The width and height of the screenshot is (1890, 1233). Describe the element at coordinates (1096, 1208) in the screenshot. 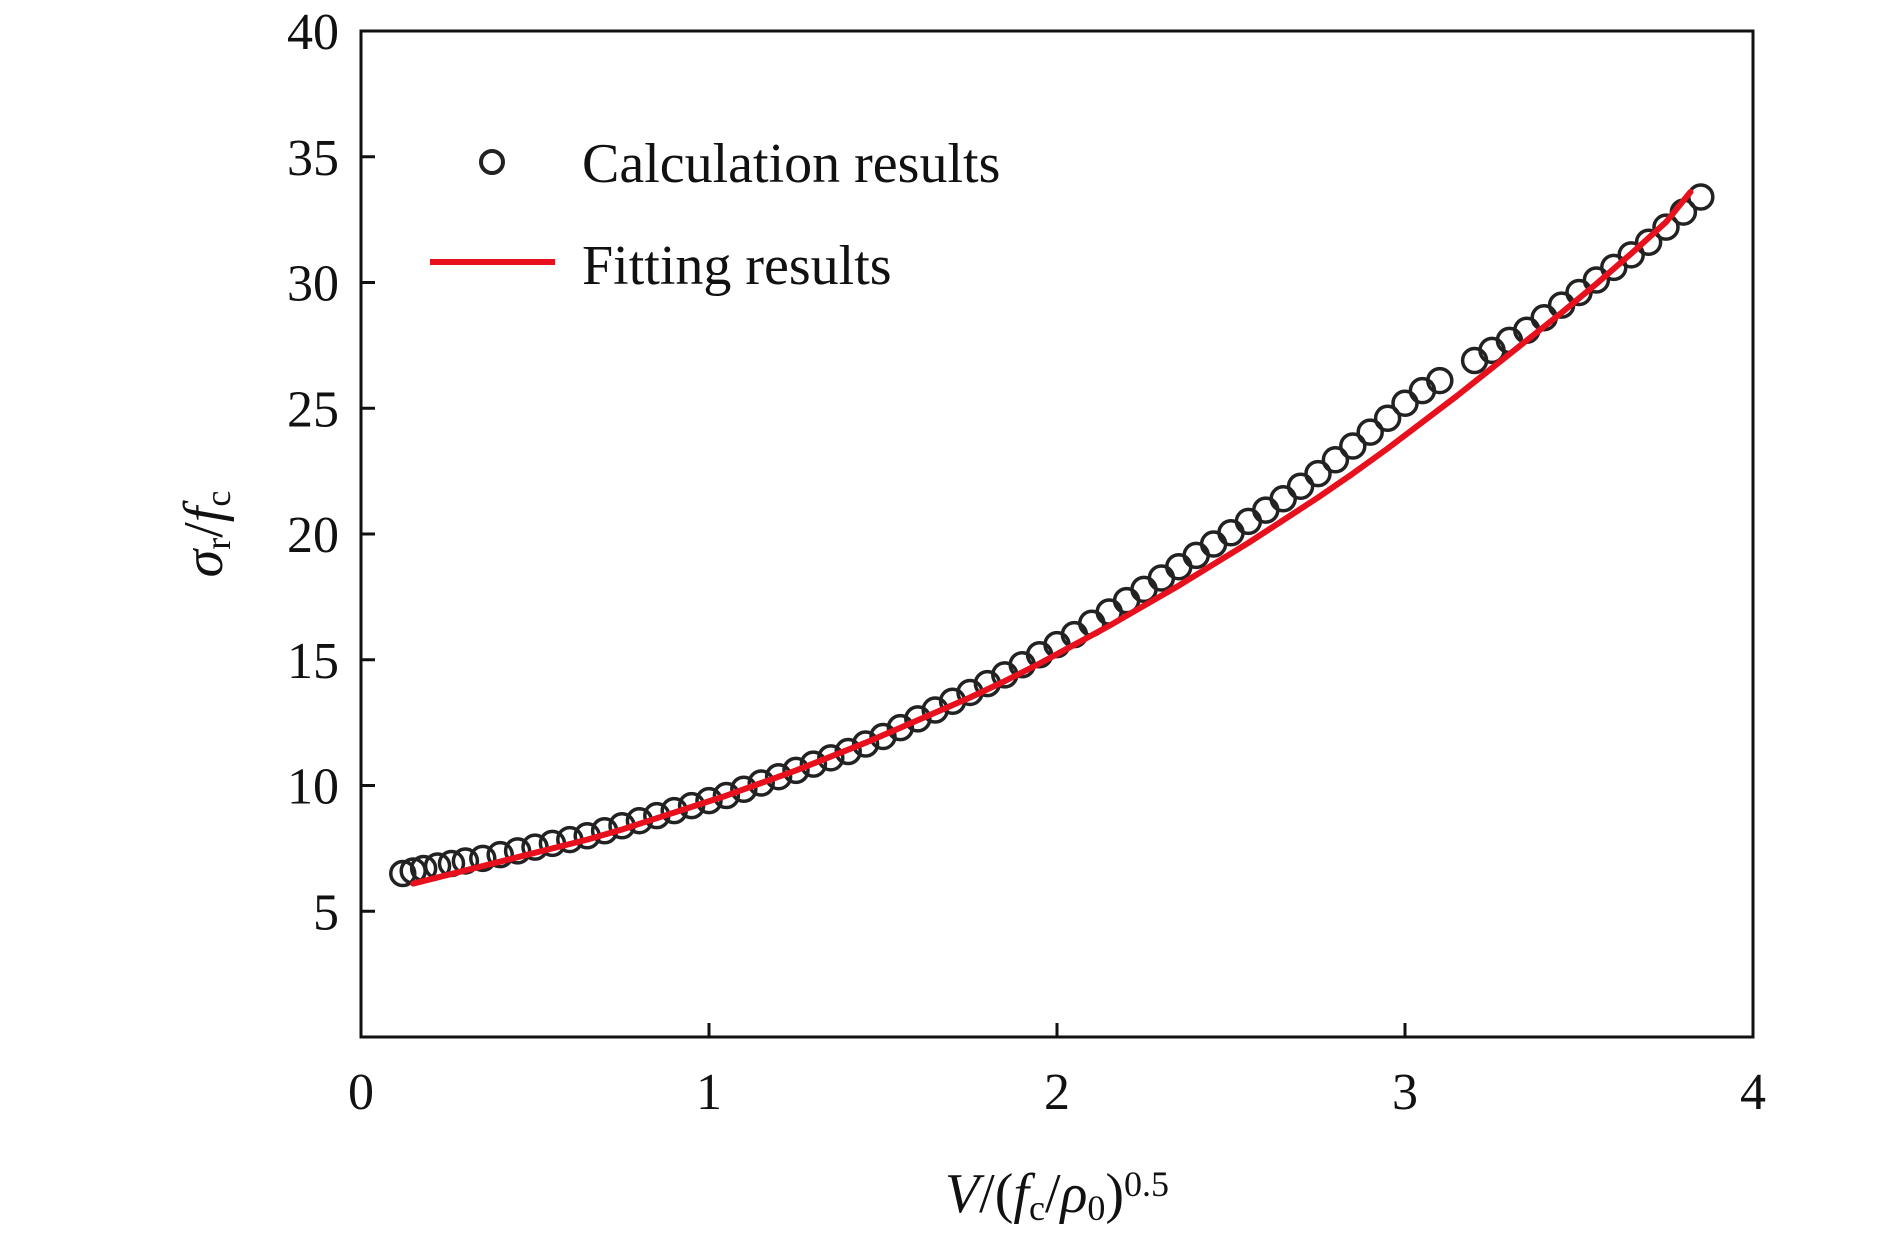

I see `axis-label-part: 0` at that location.